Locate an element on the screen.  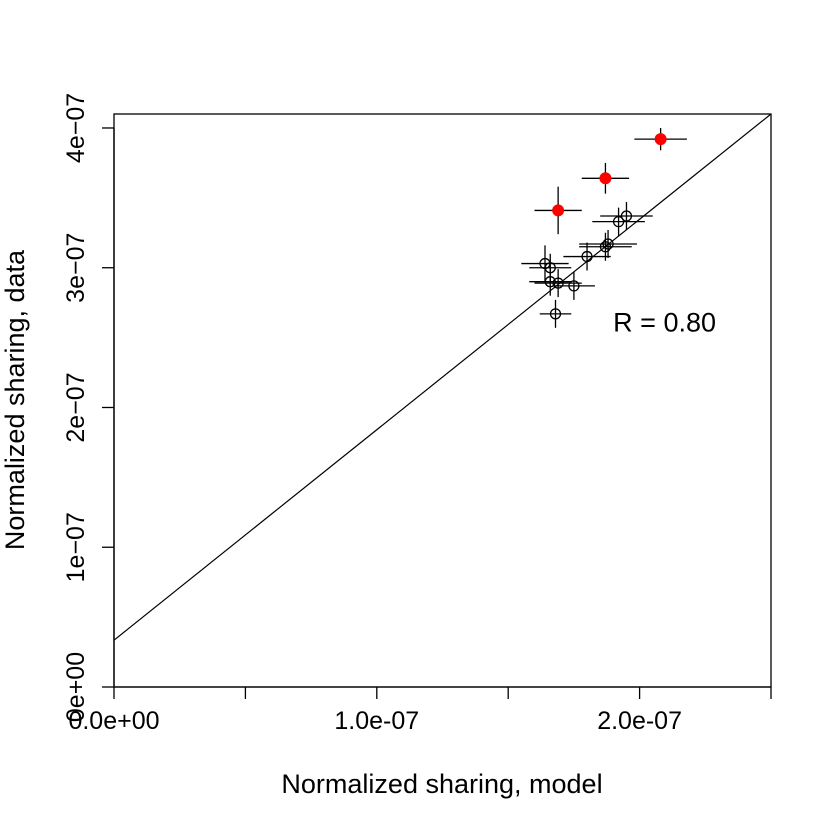
x-axis: 0.0e+00 1.0e-07 2.0e-07 is located at coordinates (420, 710).